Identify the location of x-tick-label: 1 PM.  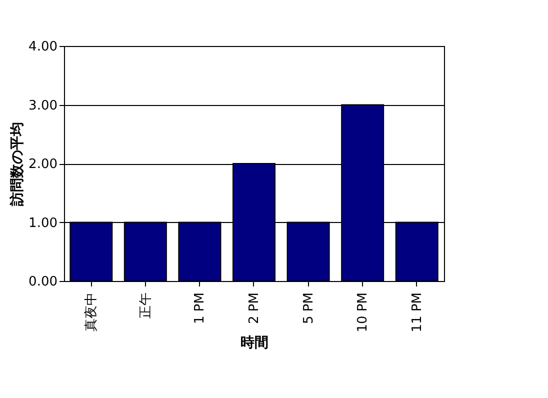
(200, 308).